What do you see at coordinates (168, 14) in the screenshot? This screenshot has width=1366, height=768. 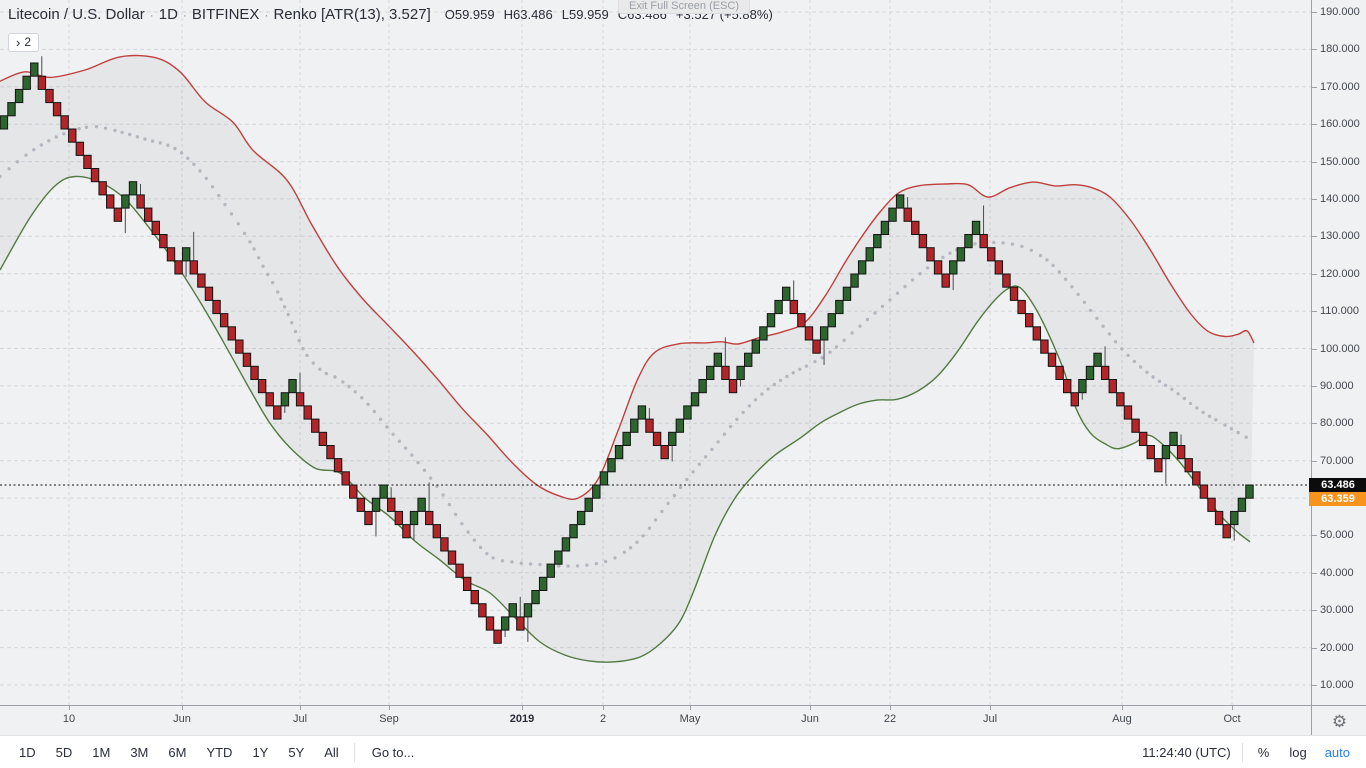 I see `interval-label: 1D` at bounding box center [168, 14].